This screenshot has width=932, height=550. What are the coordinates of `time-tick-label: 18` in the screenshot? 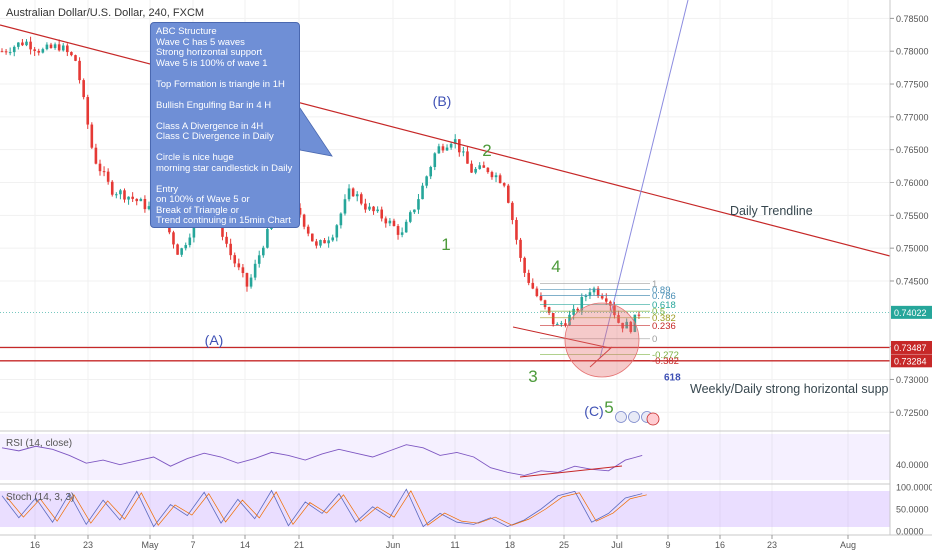 It's located at (510, 545).